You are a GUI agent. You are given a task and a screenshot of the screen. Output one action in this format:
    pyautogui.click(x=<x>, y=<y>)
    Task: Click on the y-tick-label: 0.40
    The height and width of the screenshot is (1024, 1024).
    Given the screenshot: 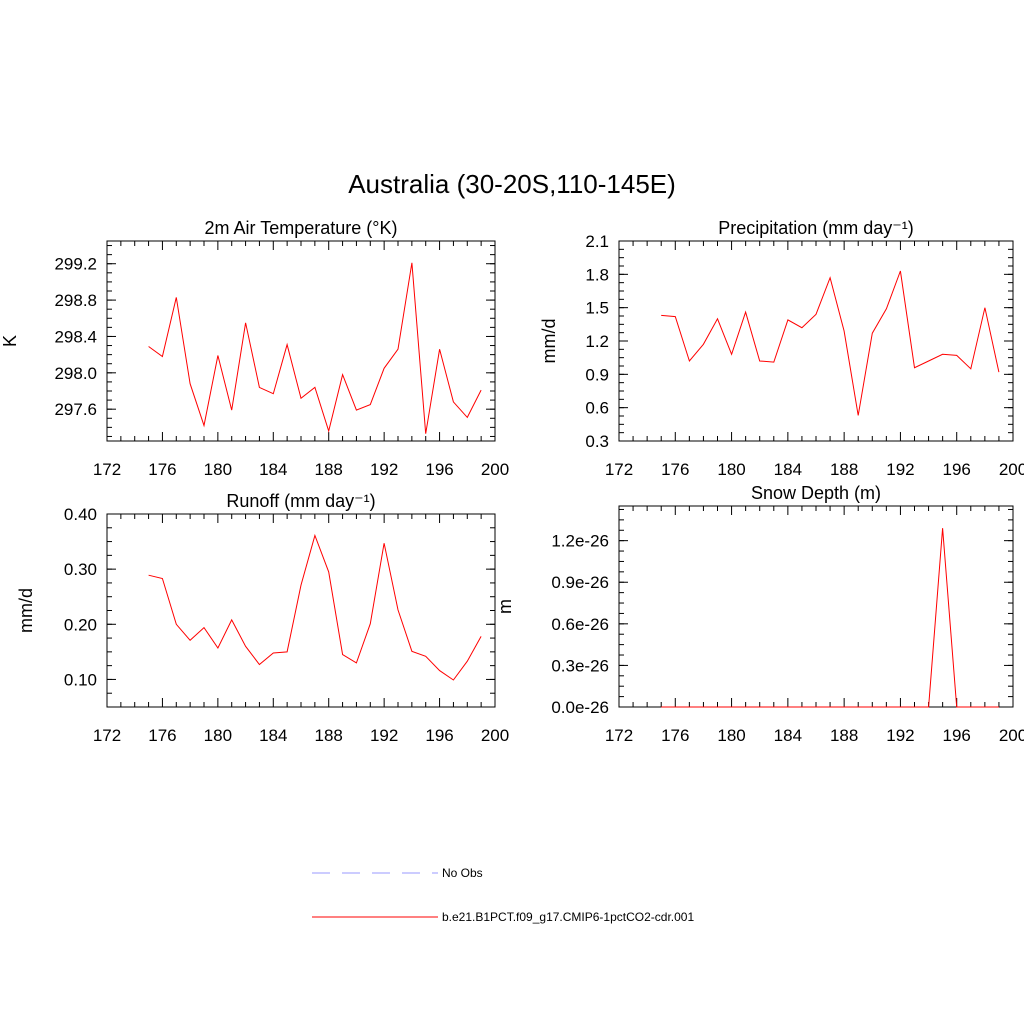 What is the action you would take?
    pyautogui.click(x=80, y=514)
    